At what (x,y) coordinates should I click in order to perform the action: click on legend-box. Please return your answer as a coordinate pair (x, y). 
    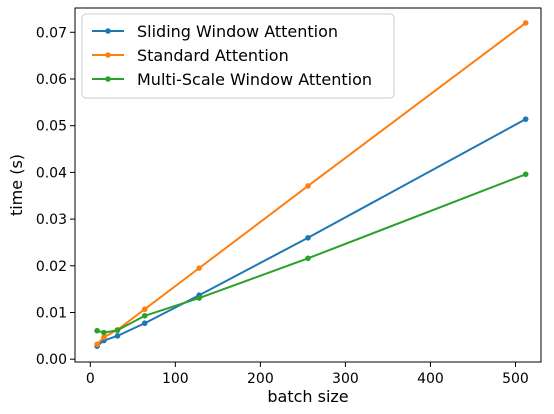
    Looking at the image, I should click on (238, 56).